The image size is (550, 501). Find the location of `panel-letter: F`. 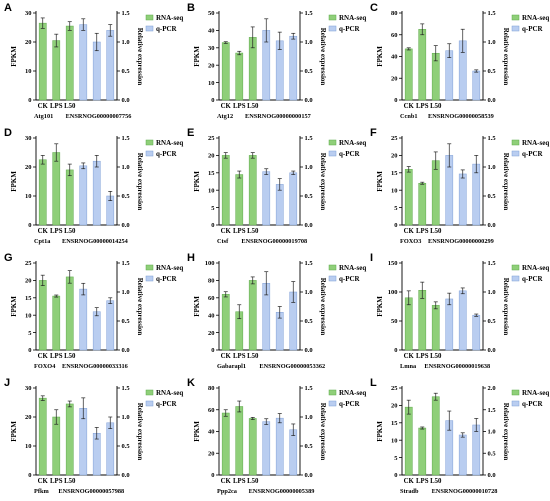

panel-letter: F is located at coordinates (373, 133).